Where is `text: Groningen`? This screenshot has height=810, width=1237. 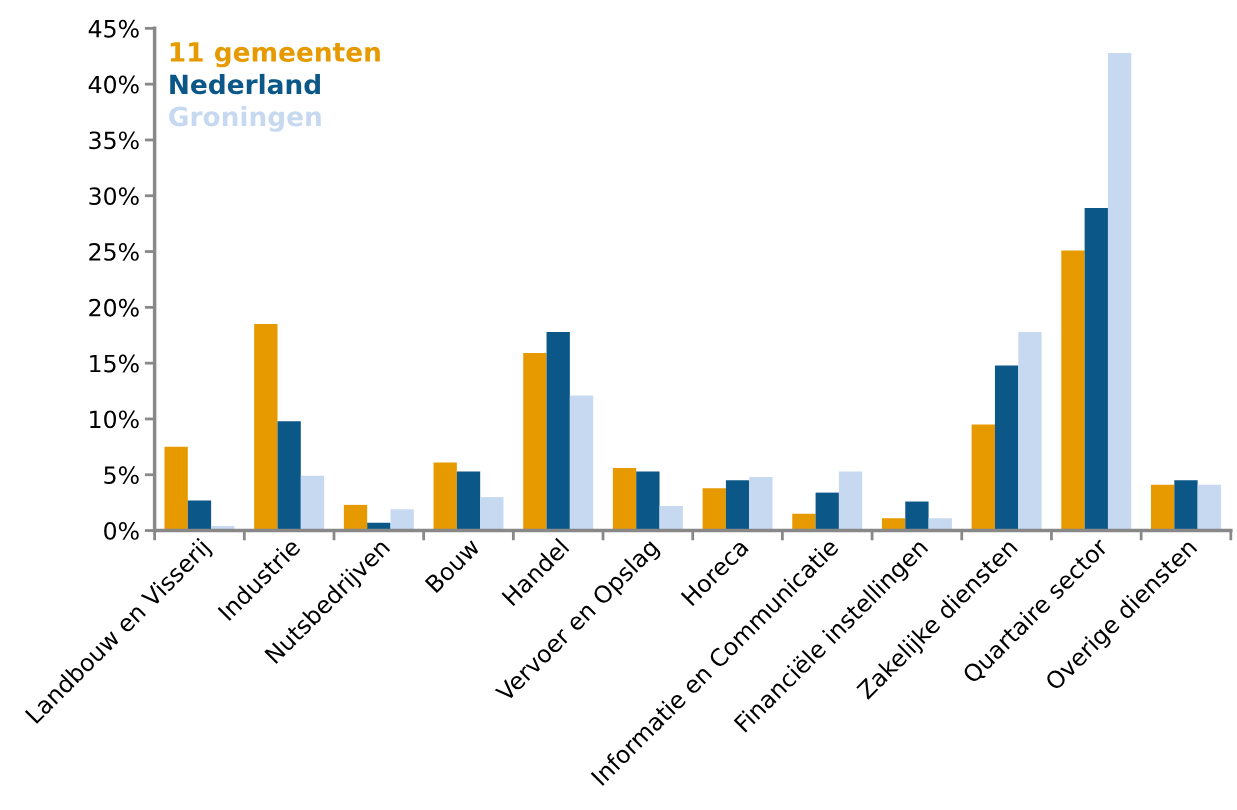
text: Groningen is located at coordinates (245, 119).